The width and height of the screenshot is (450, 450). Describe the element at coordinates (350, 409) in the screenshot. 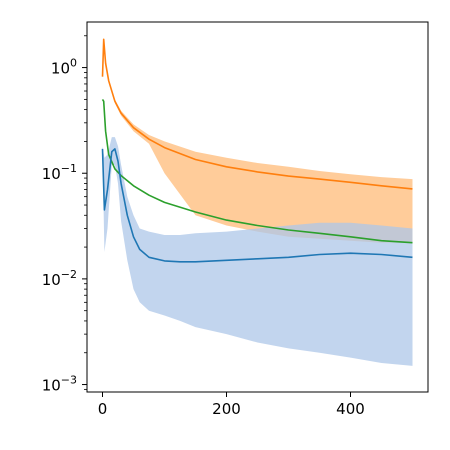

I see `x-tick-label: 400` at that location.